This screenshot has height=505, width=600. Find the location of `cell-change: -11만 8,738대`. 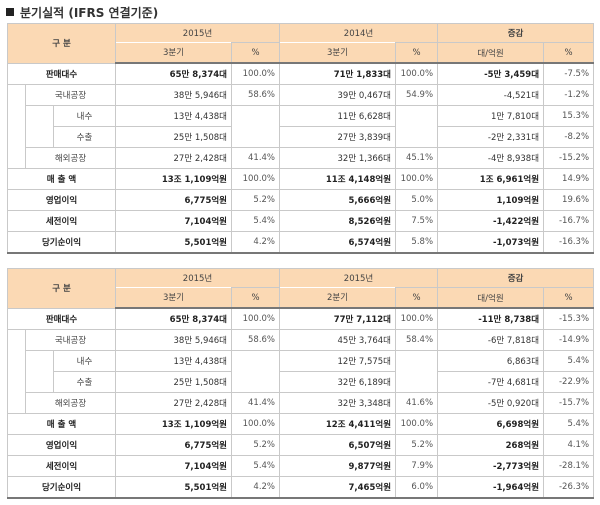

cell-change: -11만 8,738대 is located at coordinates (491, 318).